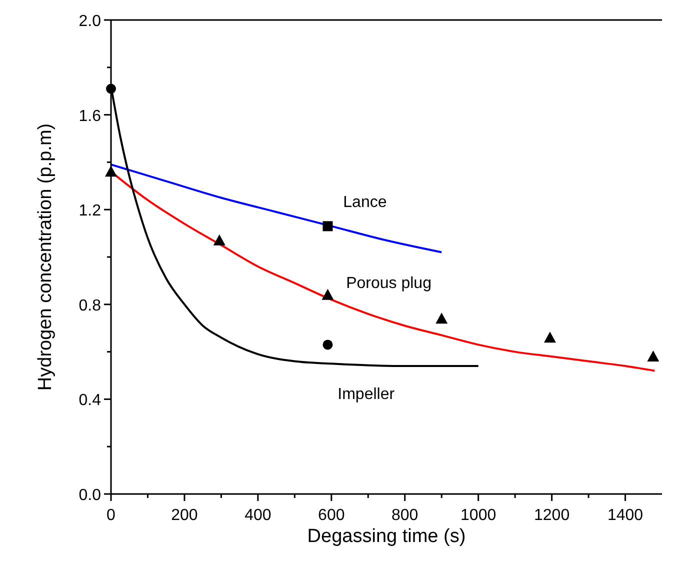 Image resolution: width=678 pixels, height=572 pixels. What do you see at coordinates (90, 305) in the screenshot?
I see `y-tick-label: 0.8` at bounding box center [90, 305].